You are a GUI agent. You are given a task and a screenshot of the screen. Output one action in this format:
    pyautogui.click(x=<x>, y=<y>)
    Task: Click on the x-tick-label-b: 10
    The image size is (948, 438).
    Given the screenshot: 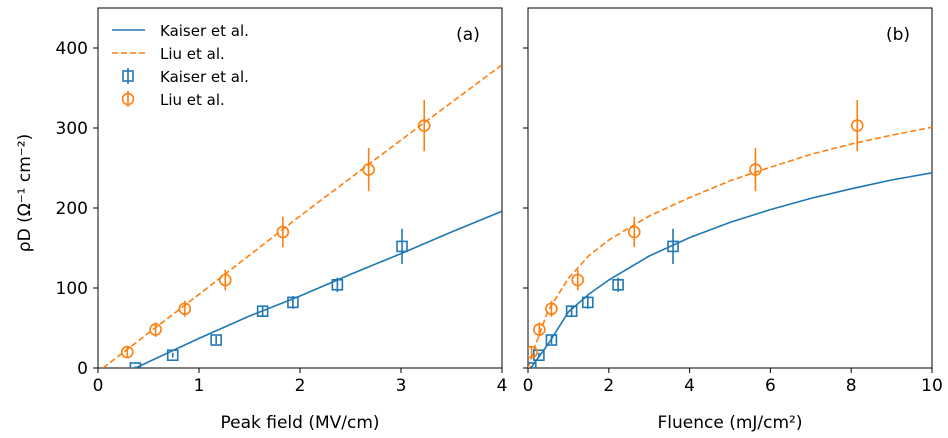 What is the action you would take?
    pyautogui.click(x=932, y=386)
    